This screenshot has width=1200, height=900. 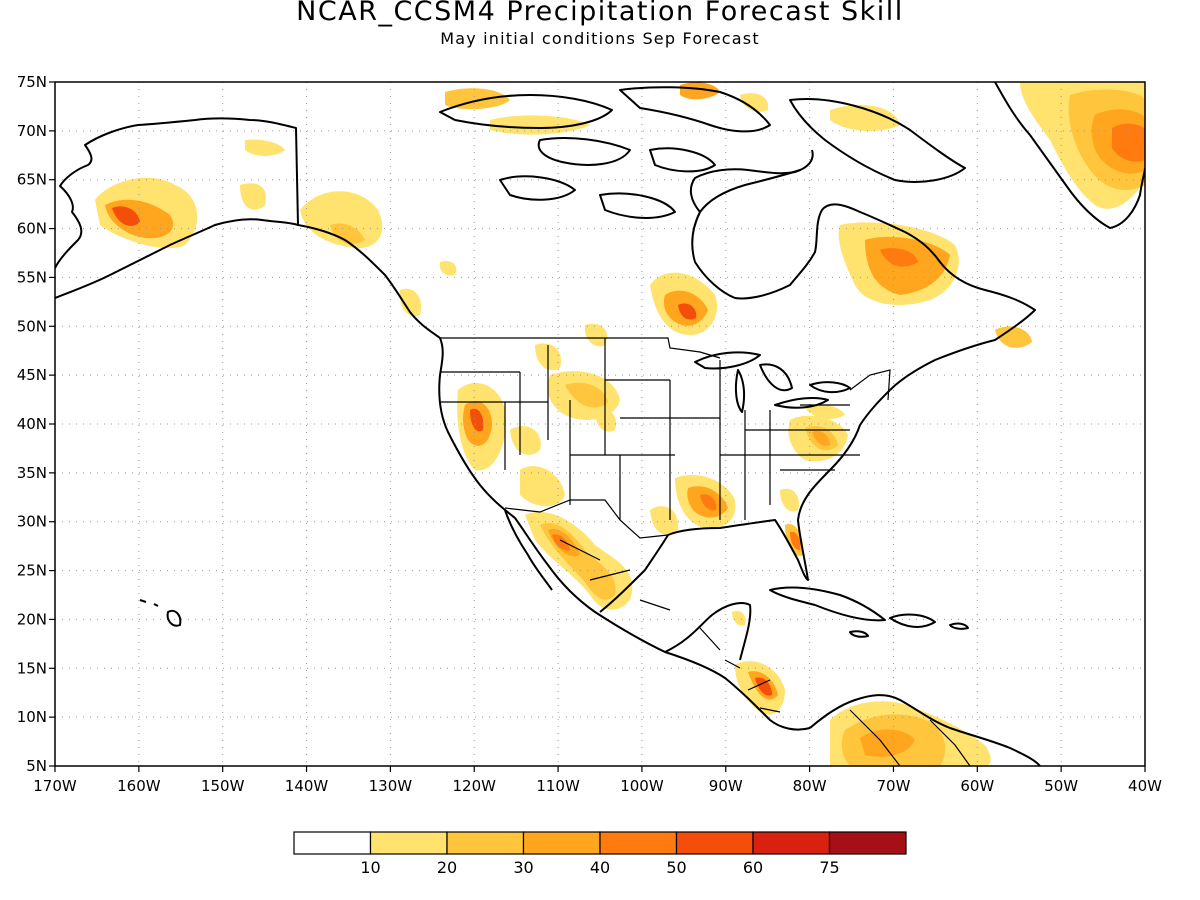 What do you see at coordinates (36, 766) in the screenshot?
I see `lat-tick-label: 5N` at bounding box center [36, 766].